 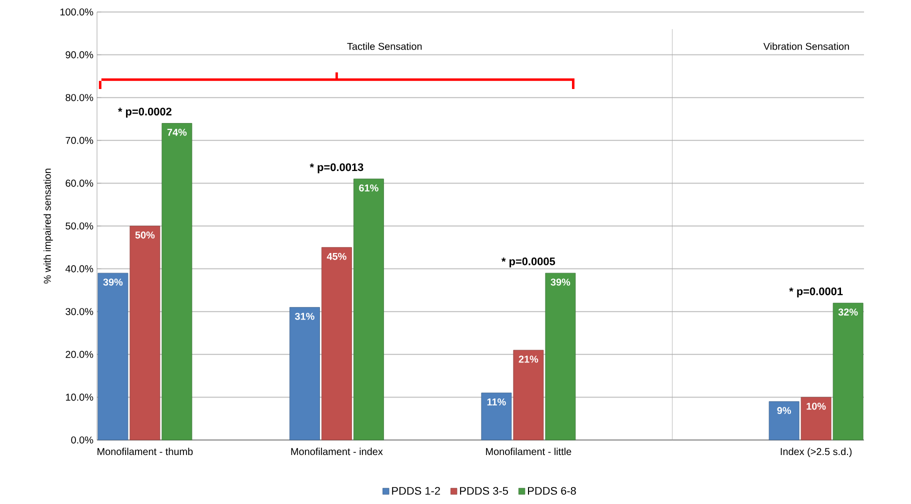 I want to click on data-label: 50%, so click(x=145, y=235).